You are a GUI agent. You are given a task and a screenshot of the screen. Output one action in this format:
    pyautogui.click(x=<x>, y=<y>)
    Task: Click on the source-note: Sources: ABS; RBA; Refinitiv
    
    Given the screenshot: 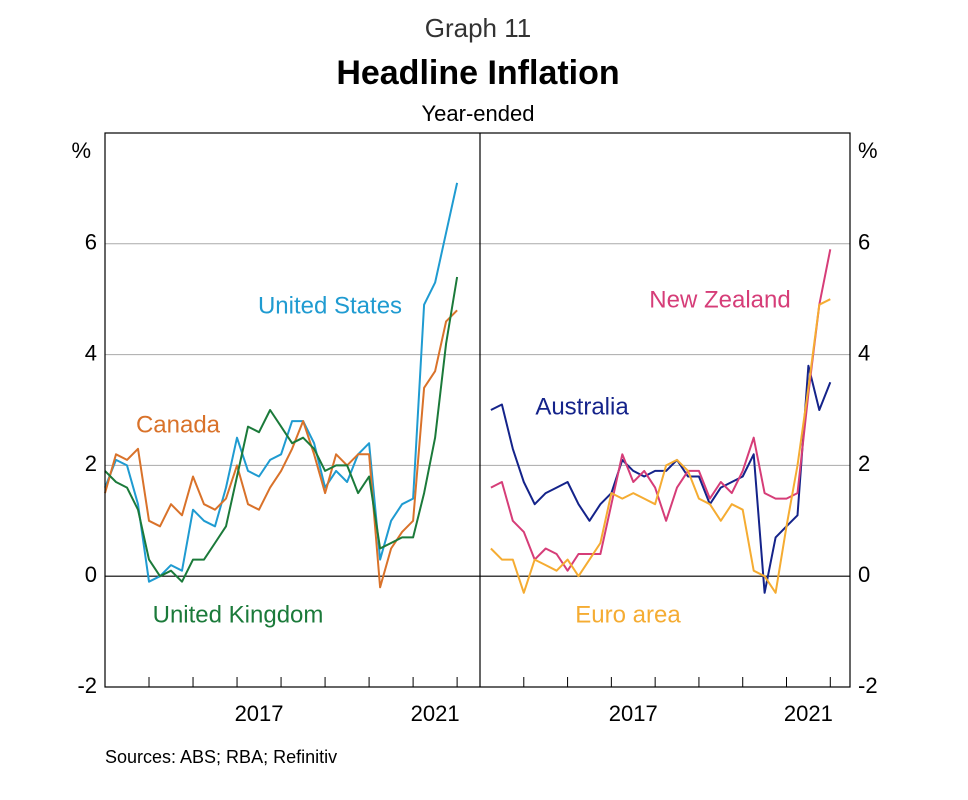 What is the action you would take?
    pyautogui.click(x=221, y=757)
    